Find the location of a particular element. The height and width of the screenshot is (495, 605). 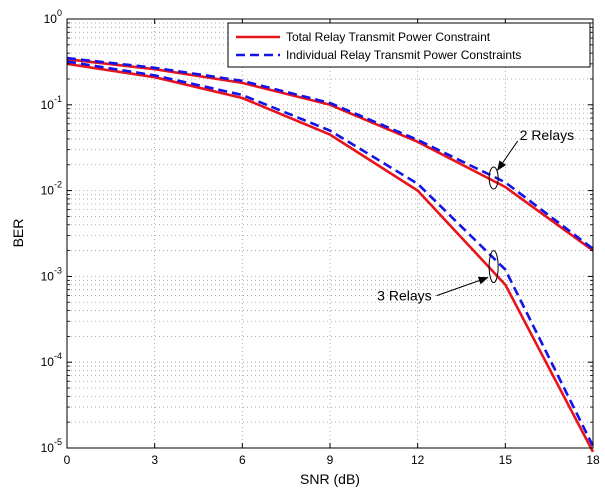

y-tick-label: 10⁻⁴ is located at coordinates (51, 360).